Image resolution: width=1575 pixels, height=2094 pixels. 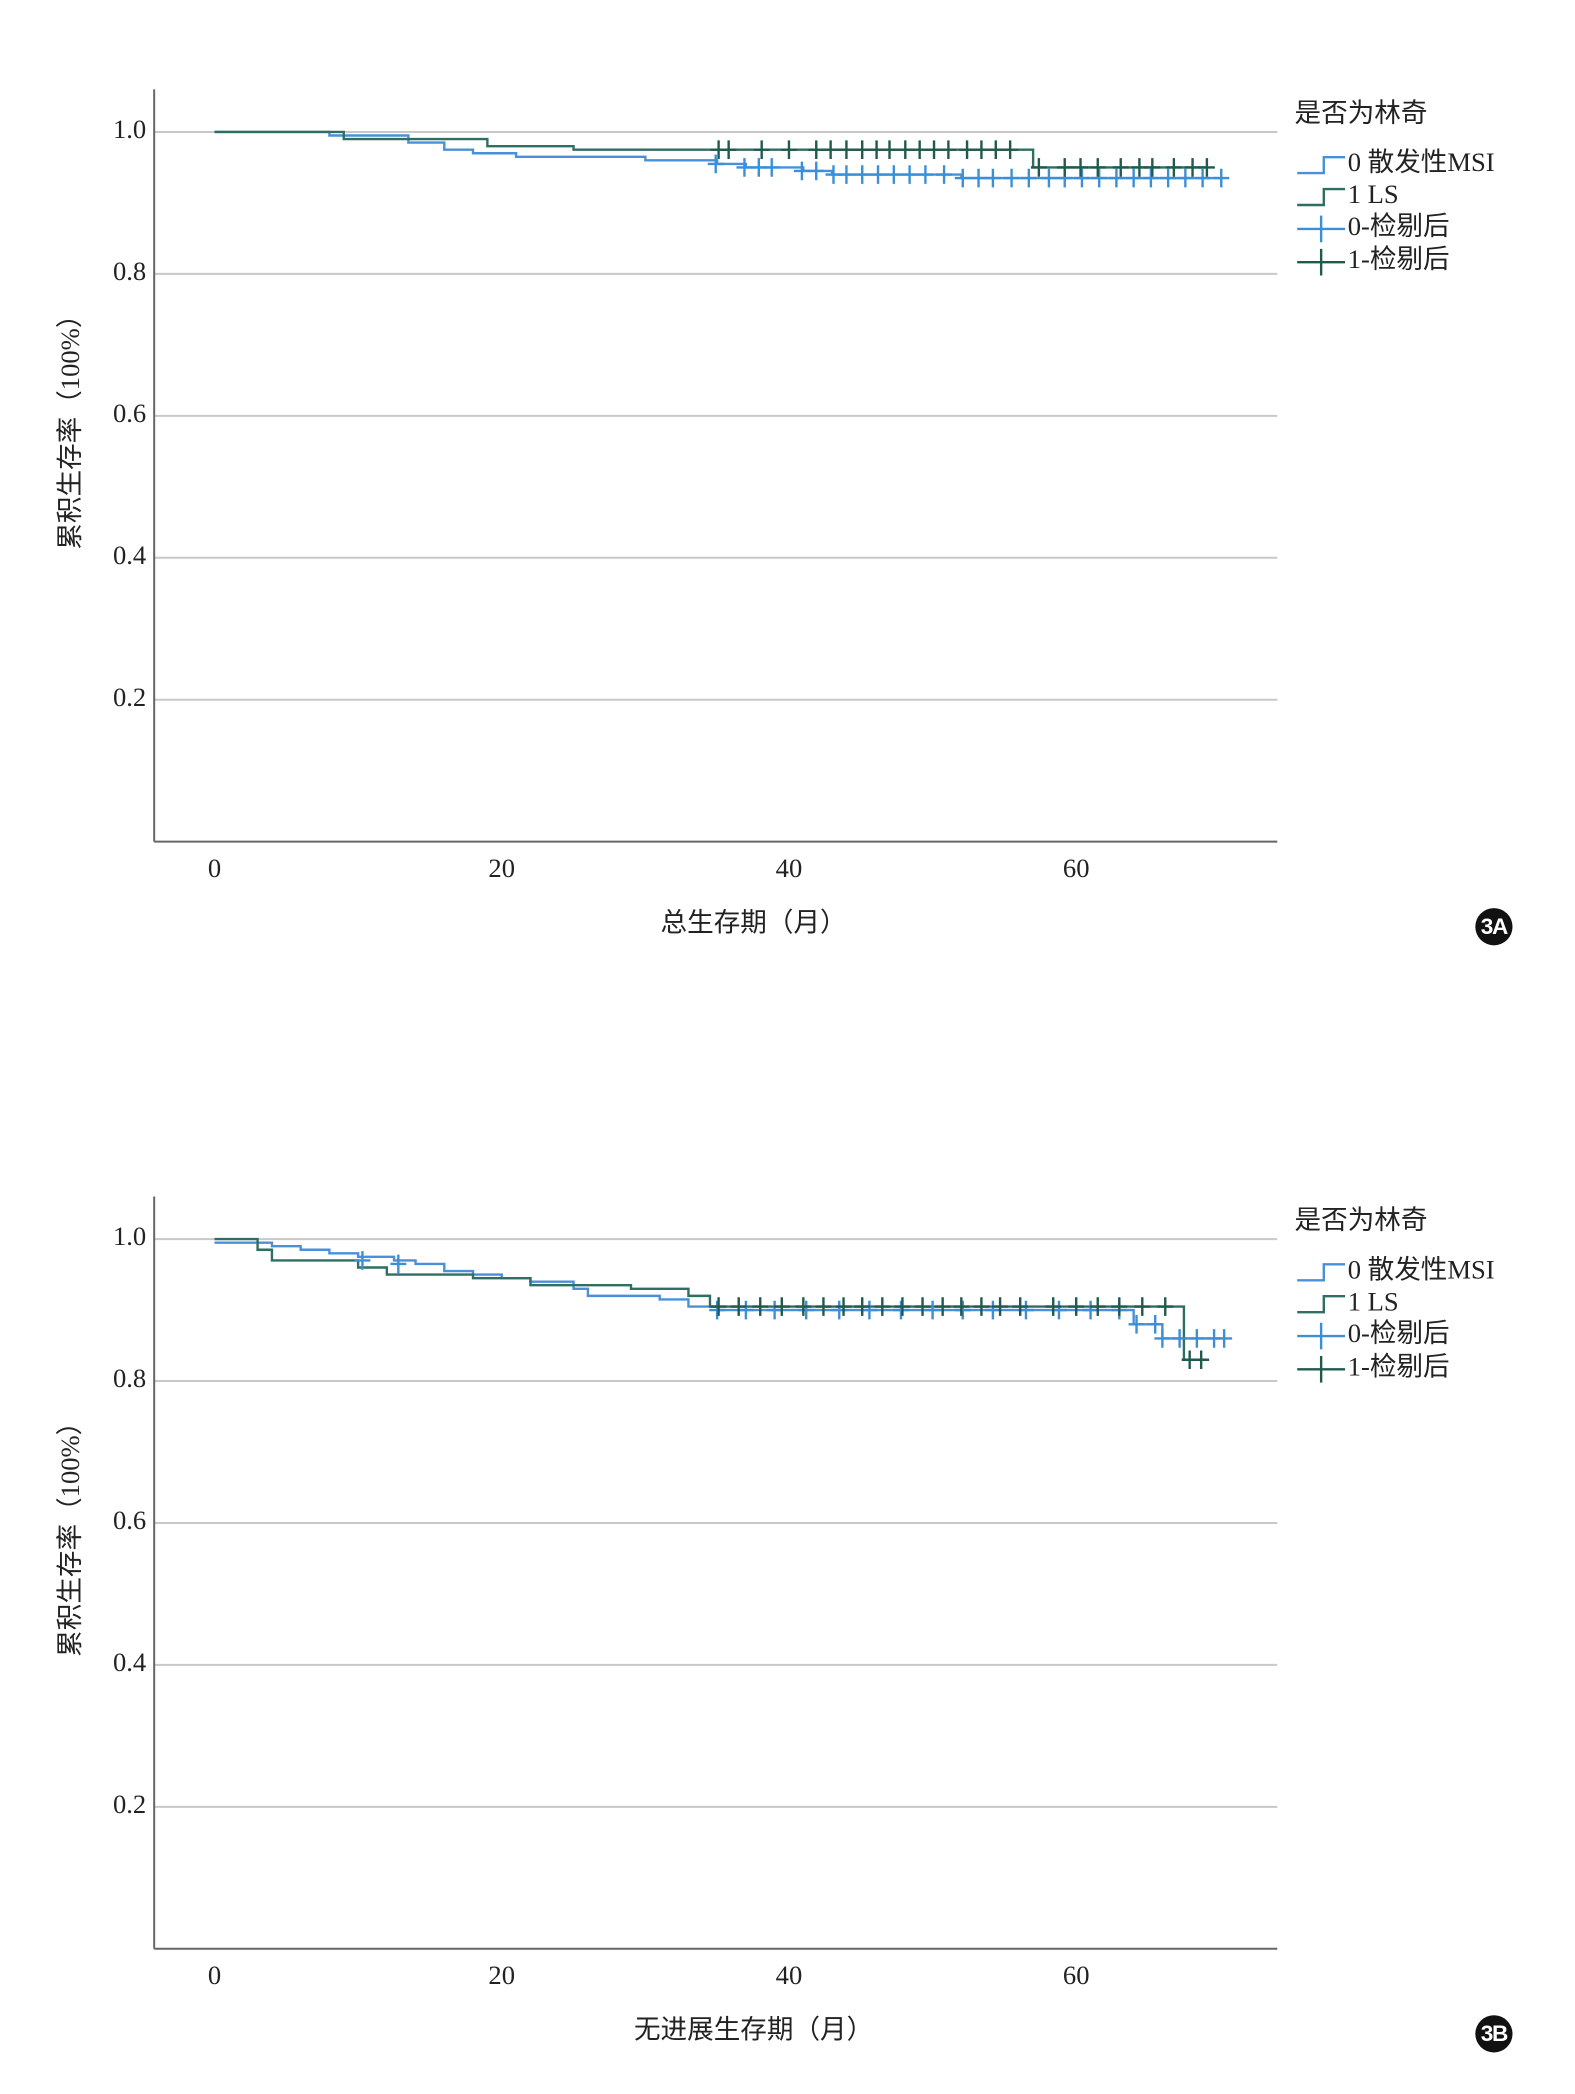 What do you see at coordinates (1421, 1269) in the screenshot?
I see `legend-label: 0 散发性MSI` at bounding box center [1421, 1269].